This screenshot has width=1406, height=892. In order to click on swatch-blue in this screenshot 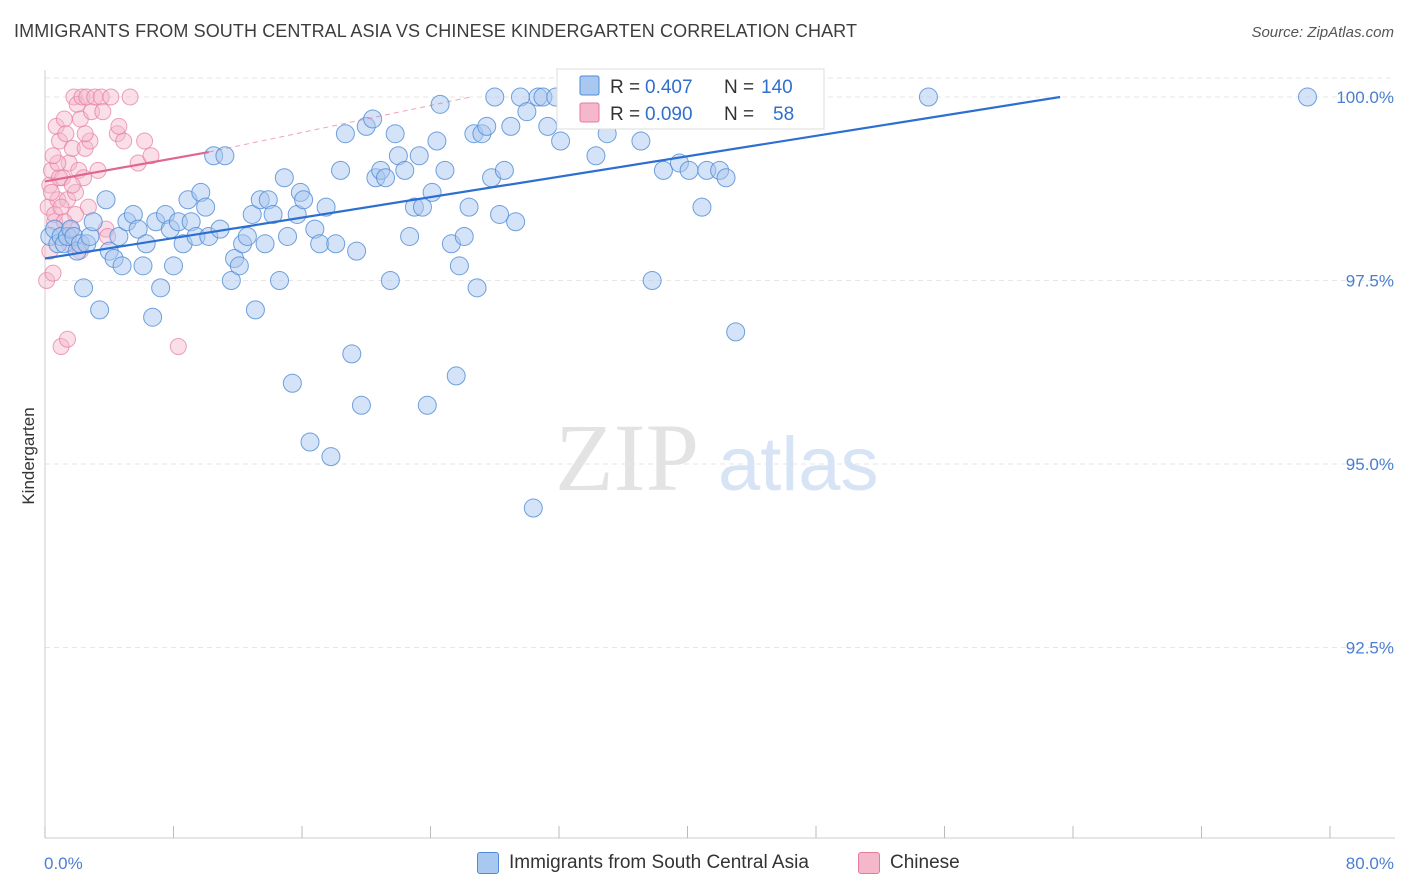, I will do `click(488, 863)`.